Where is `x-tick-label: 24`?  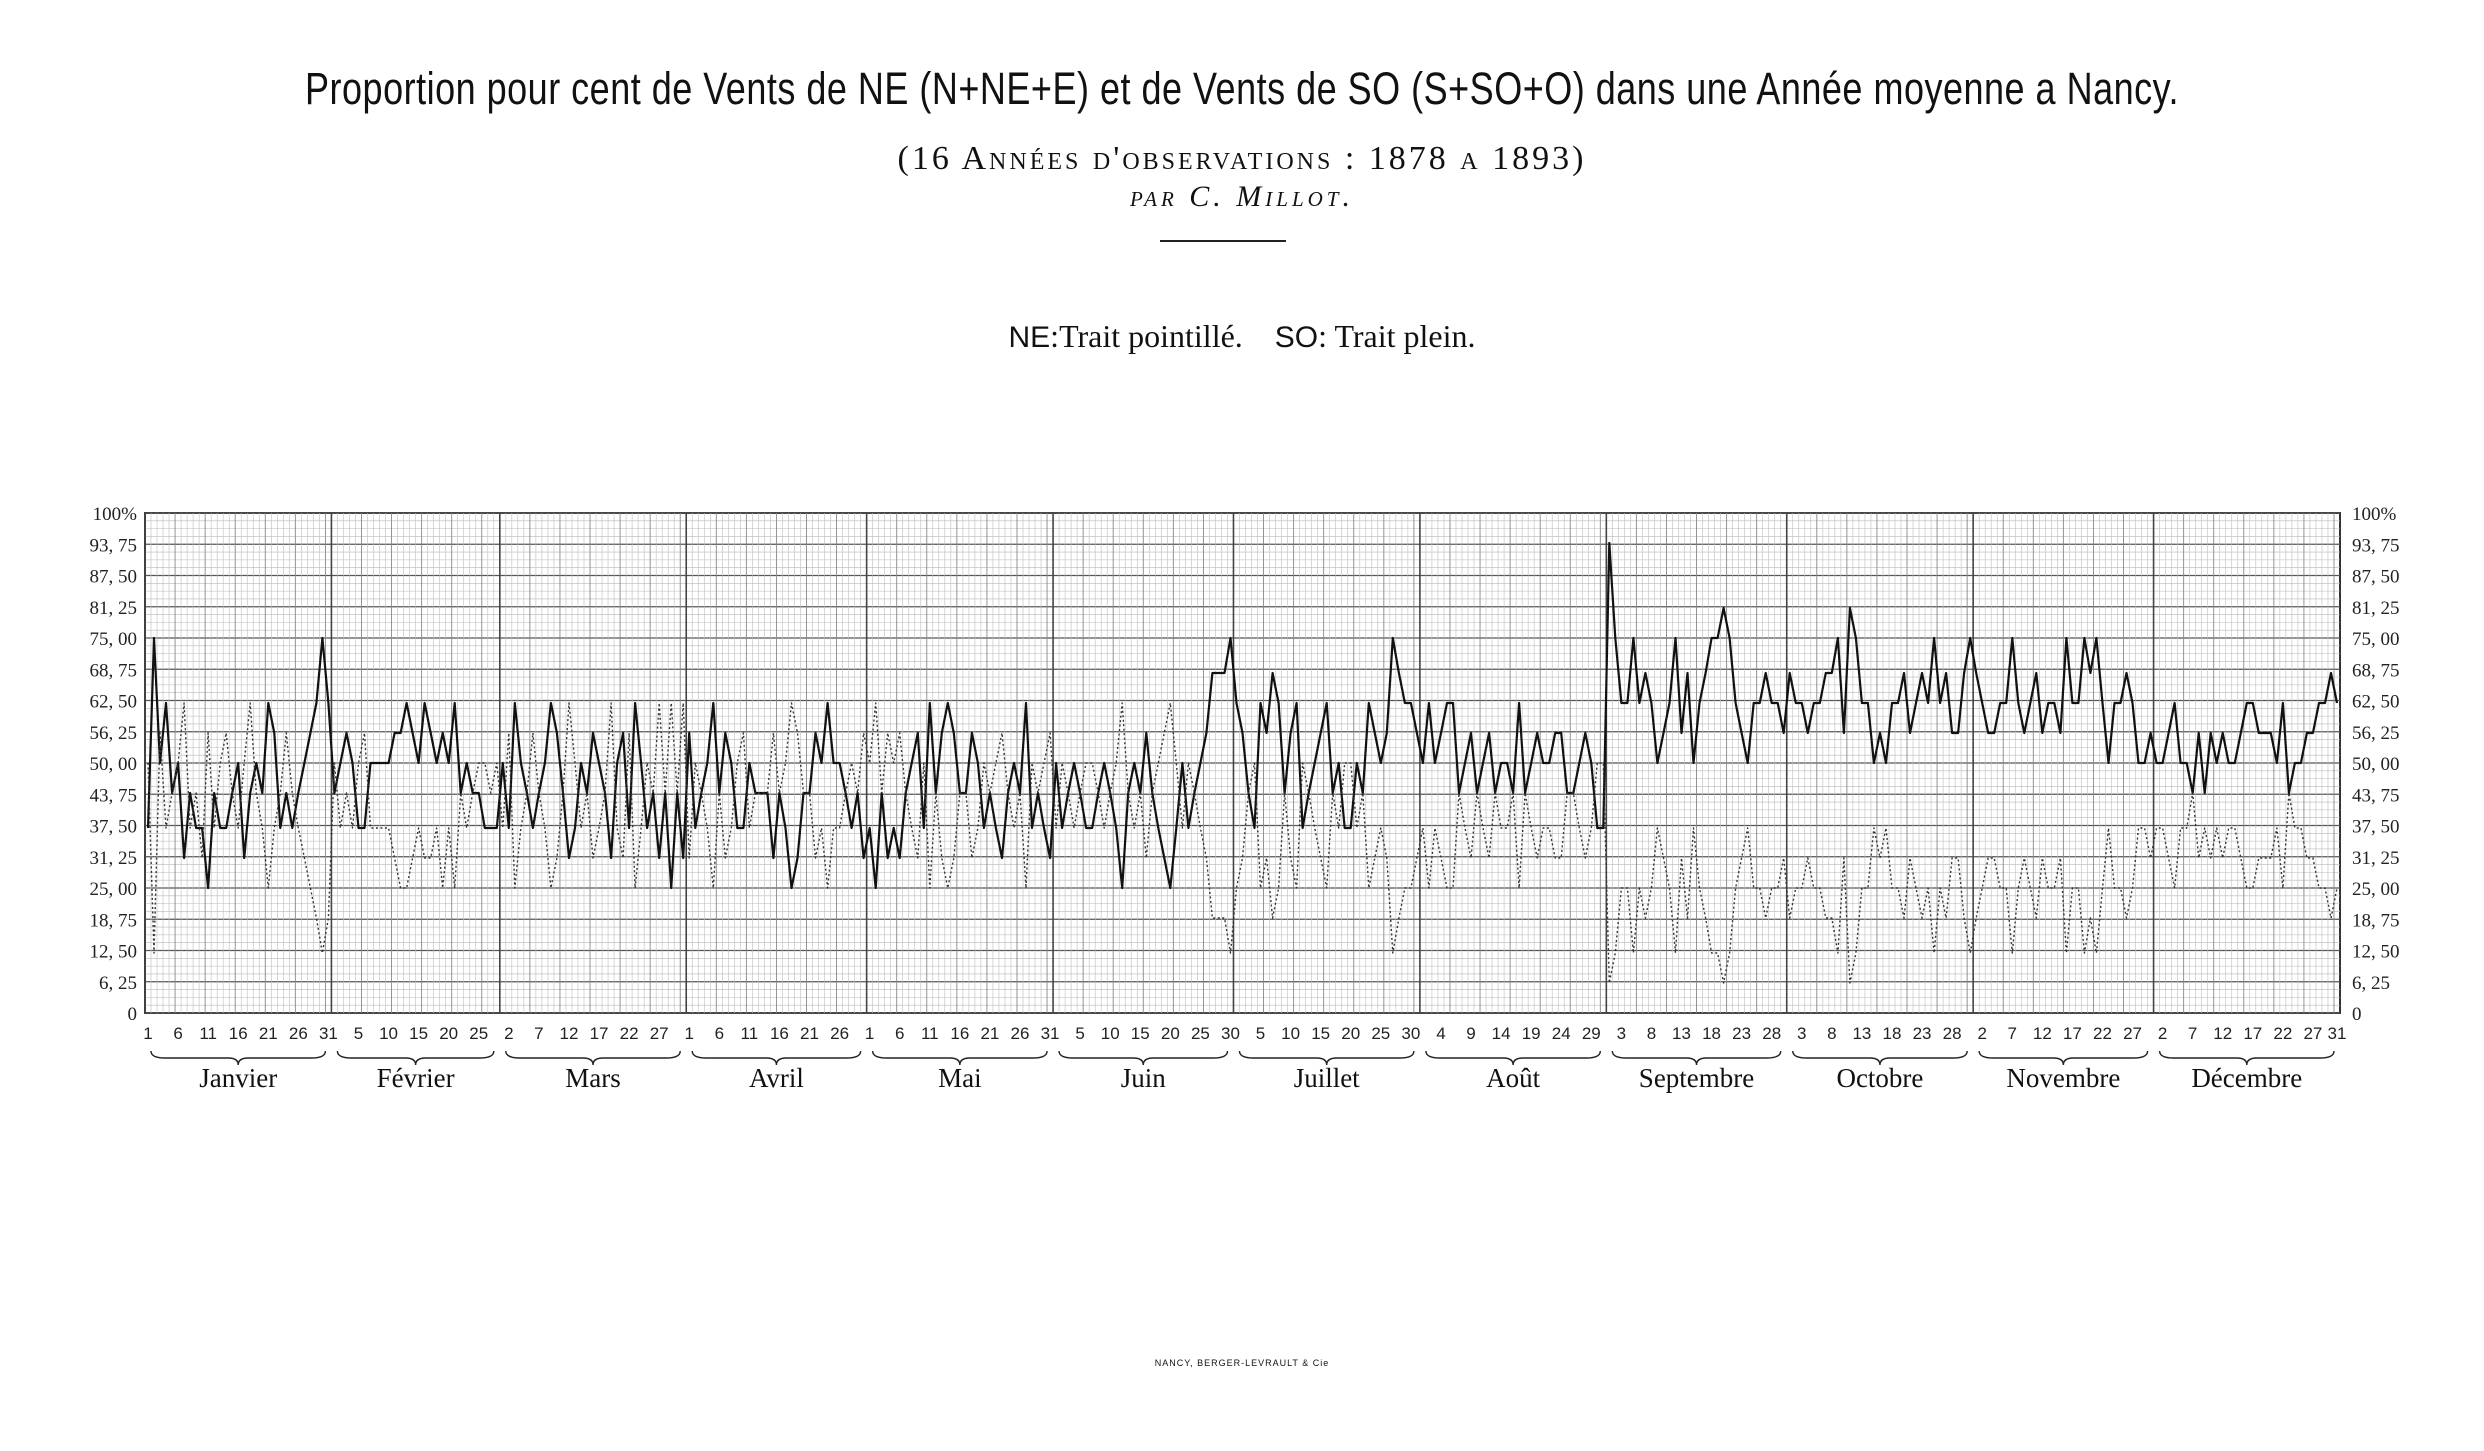
x-tick-label: 24 is located at coordinates (1561, 1033).